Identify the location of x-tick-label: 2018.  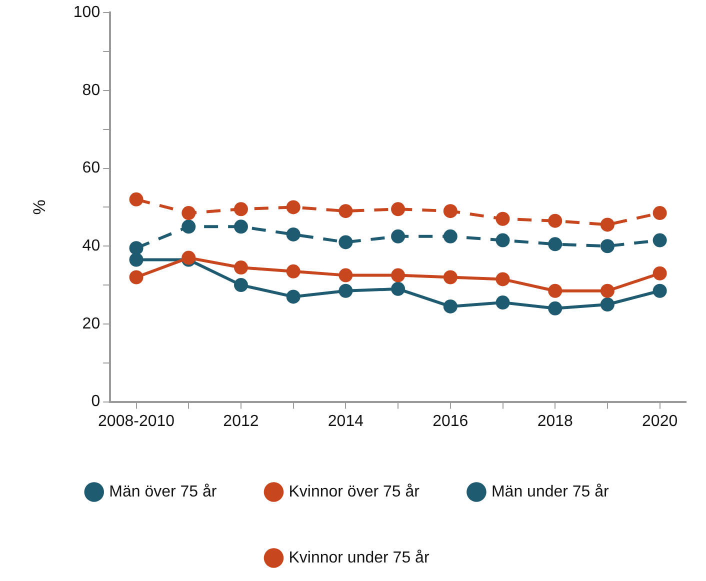
(555, 421).